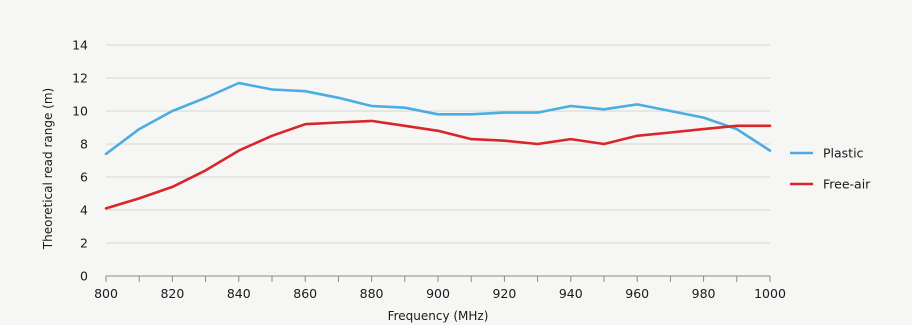 The width and height of the screenshot is (912, 325). What do you see at coordinates (770, 293) in the screenshot?
I see `x-tick-label: 1000` at bounding box center [770, 293].